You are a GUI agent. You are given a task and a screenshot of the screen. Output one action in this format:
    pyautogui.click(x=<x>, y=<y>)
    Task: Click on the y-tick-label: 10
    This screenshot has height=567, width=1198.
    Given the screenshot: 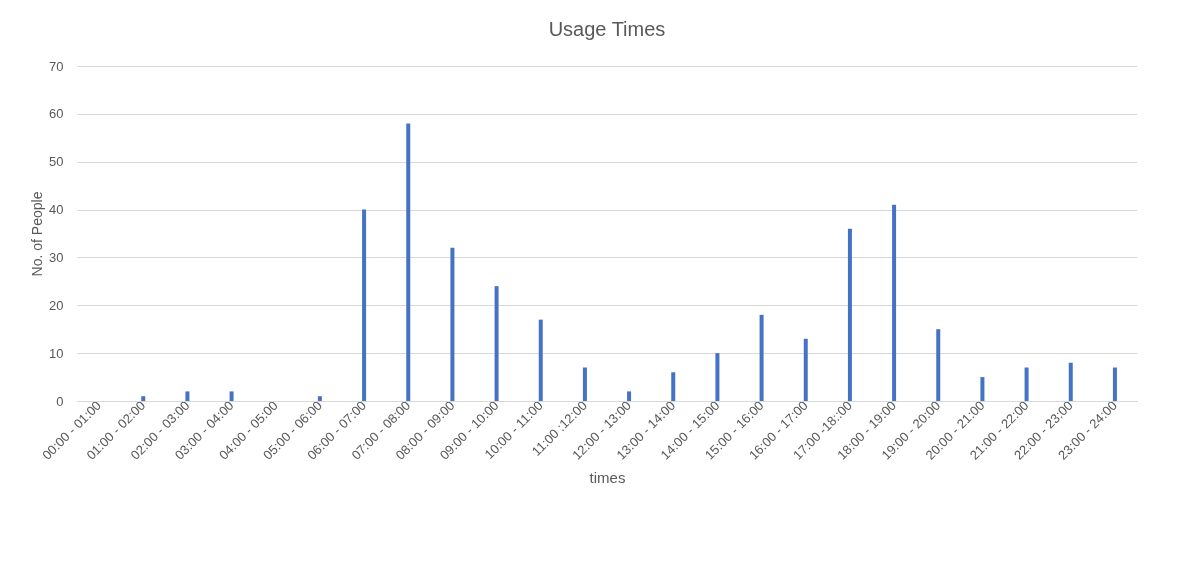 What is the action you would take?
    pyautogui.click(x=56, y=353)
    